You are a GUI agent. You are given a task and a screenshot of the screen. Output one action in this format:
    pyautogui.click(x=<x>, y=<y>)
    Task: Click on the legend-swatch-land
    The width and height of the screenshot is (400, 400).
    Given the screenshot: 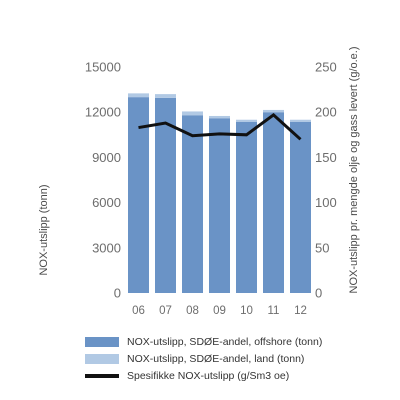 What is the action you would take?
    pyautogui.click(x=102, y=358)
    